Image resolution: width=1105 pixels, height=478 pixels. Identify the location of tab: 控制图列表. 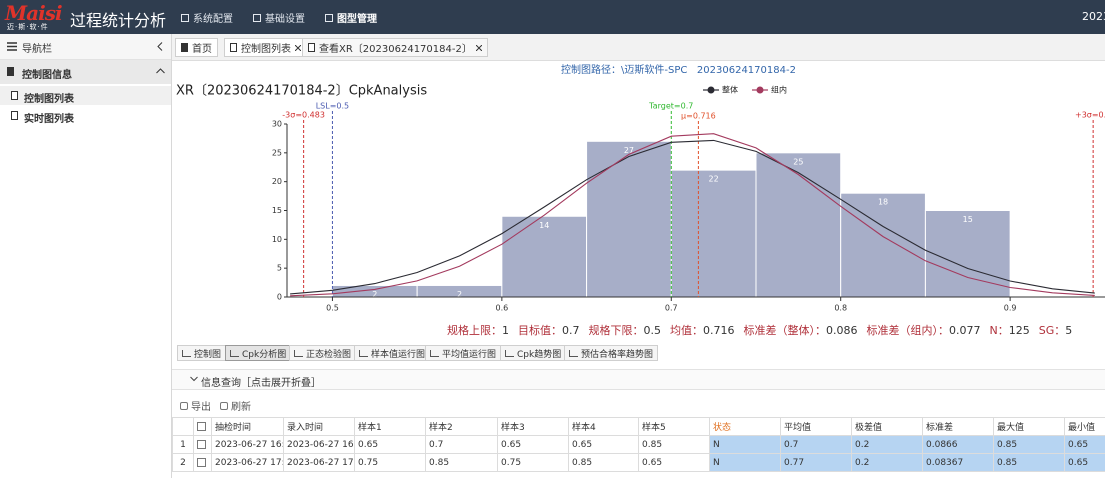
(265, 47).